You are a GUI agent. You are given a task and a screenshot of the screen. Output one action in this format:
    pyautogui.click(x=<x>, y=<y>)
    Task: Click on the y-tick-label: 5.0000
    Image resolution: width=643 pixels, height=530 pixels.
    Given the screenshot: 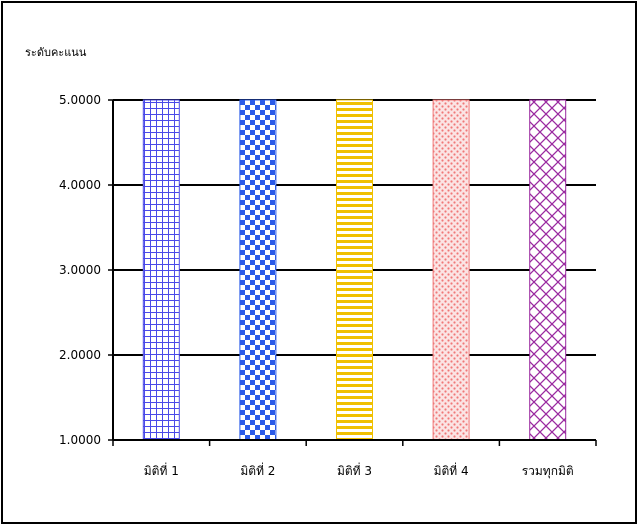 What is the action you would take?
    pyautogui.click(x=80, y=100)
    